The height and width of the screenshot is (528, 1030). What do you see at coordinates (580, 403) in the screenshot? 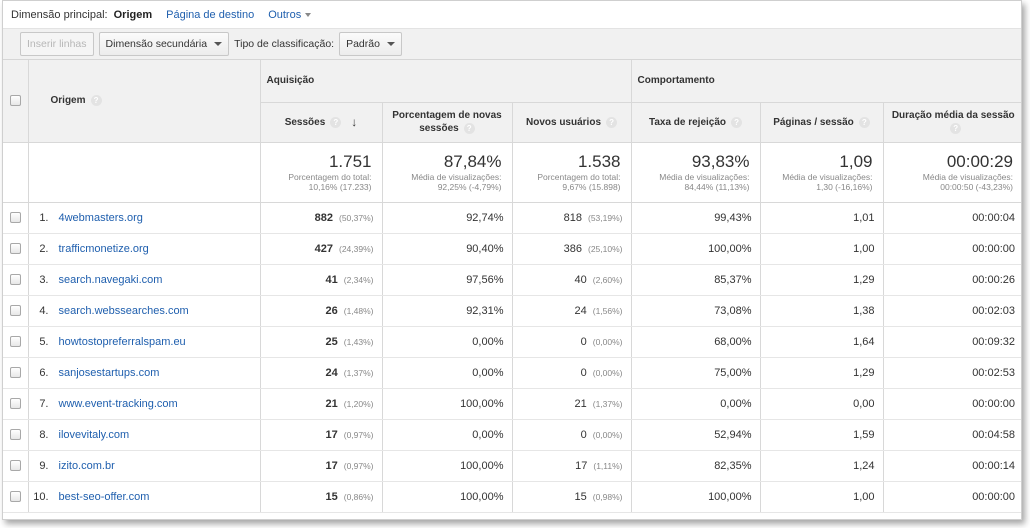
I see `new-users-value: 21` at bounding box center [580, 403].